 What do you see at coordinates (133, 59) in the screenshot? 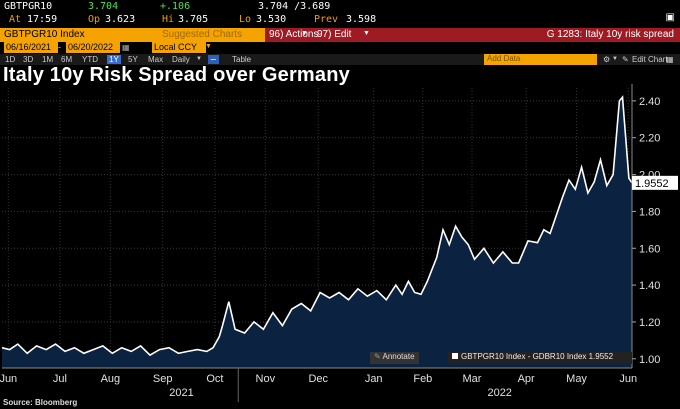
I see `period-5y: 5Y` at bounding box center [133, 59].